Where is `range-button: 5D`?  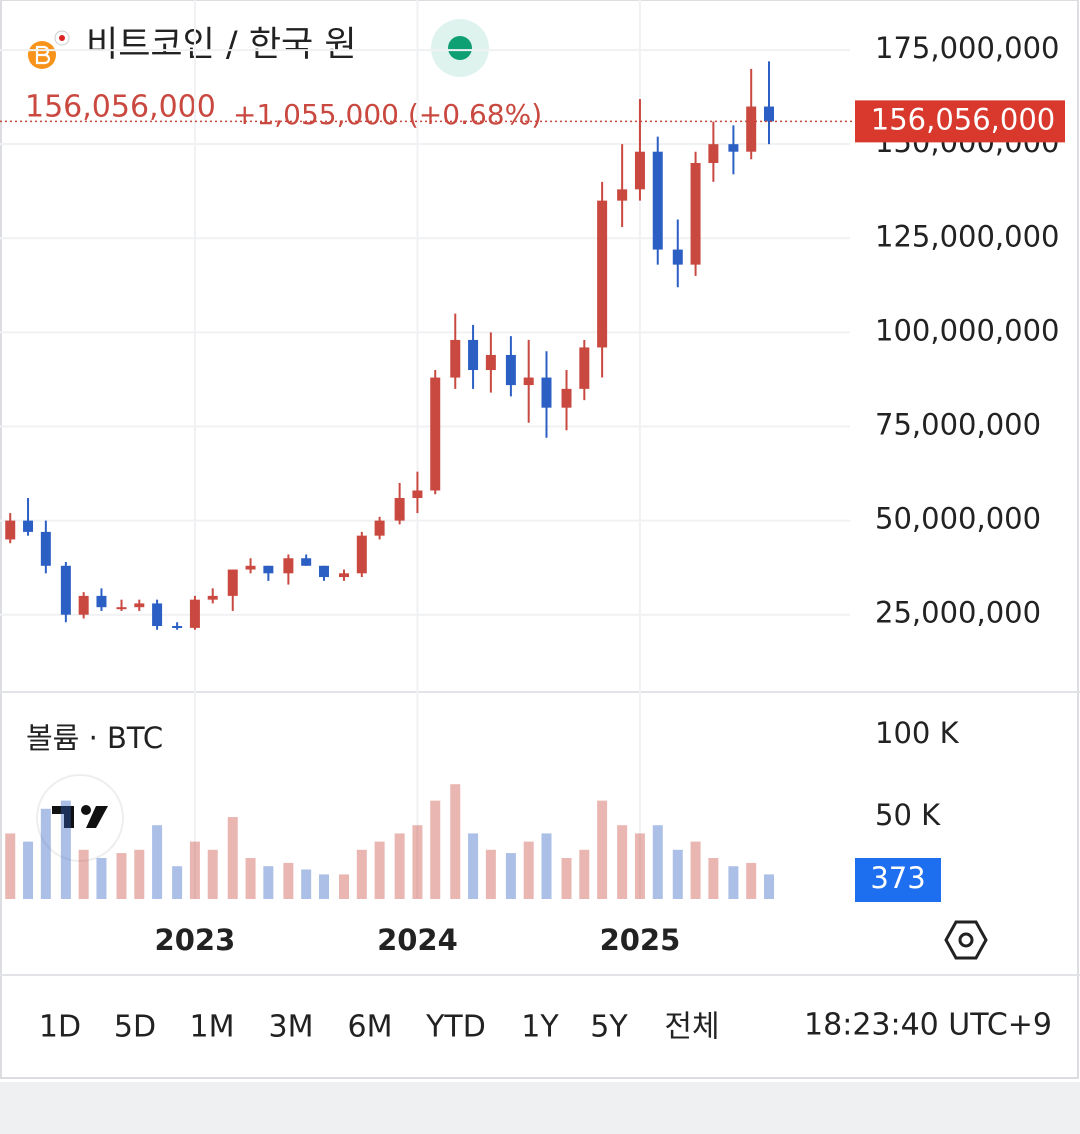 range-button: 5D is located at coordinates (135, 1027).